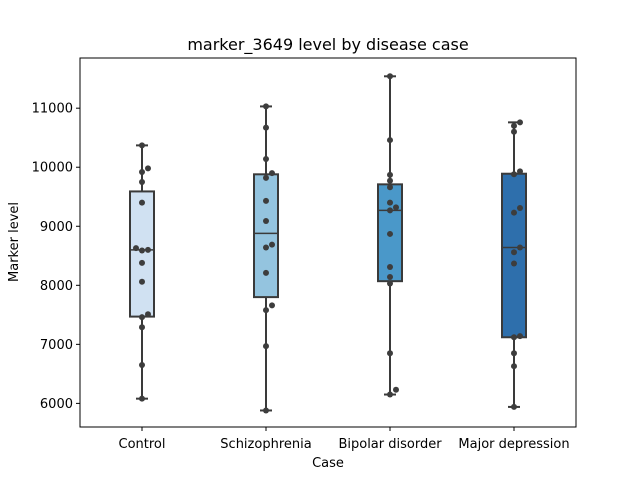  What do you see at coordinates (328, 463) in the screenshot?
I see `x-axis-label: Case` at bounding box center [328, 463].